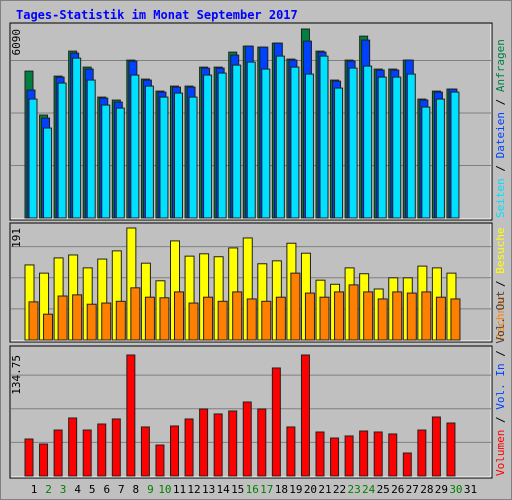  What do you see at coordinates (500, 198) in the screenshot?
I see `legend-entry: Seiten` at bounding box center [500, 198].